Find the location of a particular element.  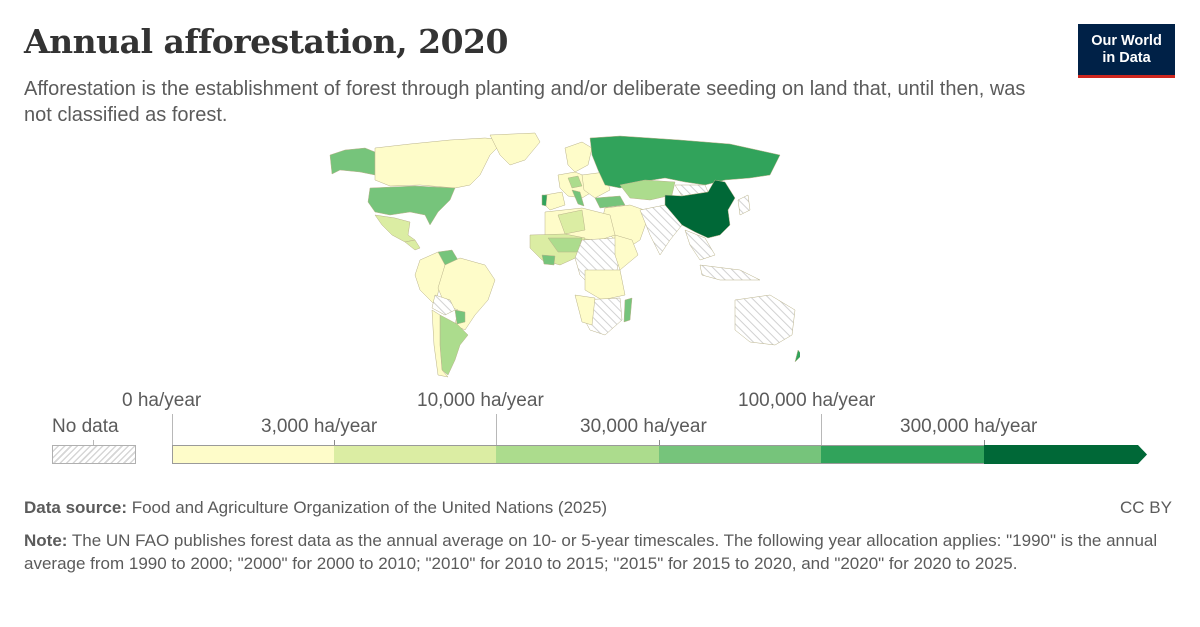

region-iberia is located at coordinates (554, 201).